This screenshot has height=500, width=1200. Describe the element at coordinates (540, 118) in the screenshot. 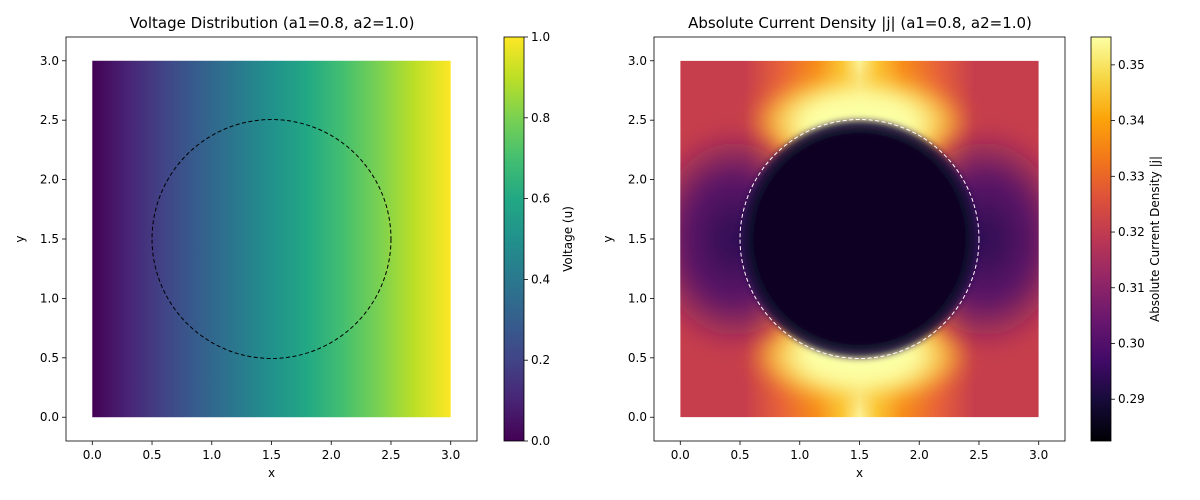

I see `colorbar-tick-label: 0.8` at that location.